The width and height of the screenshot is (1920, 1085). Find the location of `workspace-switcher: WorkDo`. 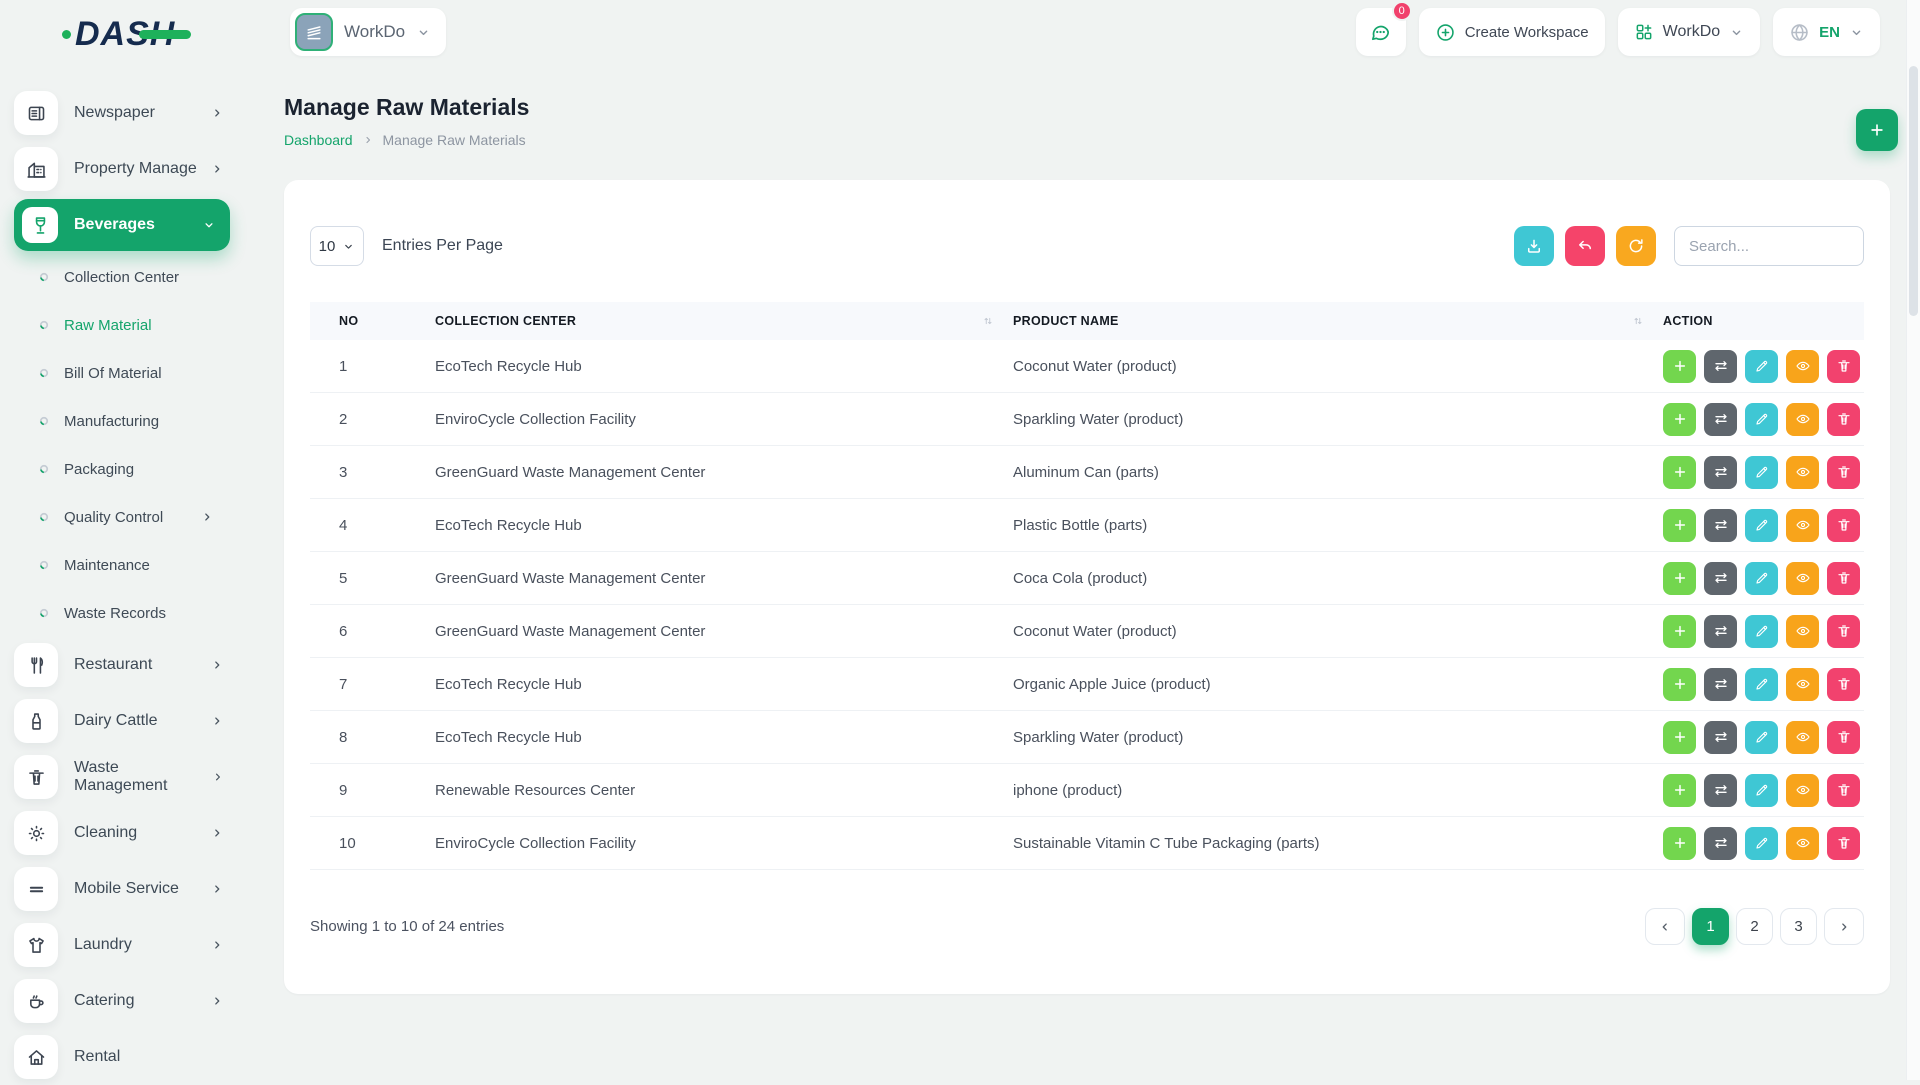

workspace-switcher: WorkDo is located at coordinates (368, 32).